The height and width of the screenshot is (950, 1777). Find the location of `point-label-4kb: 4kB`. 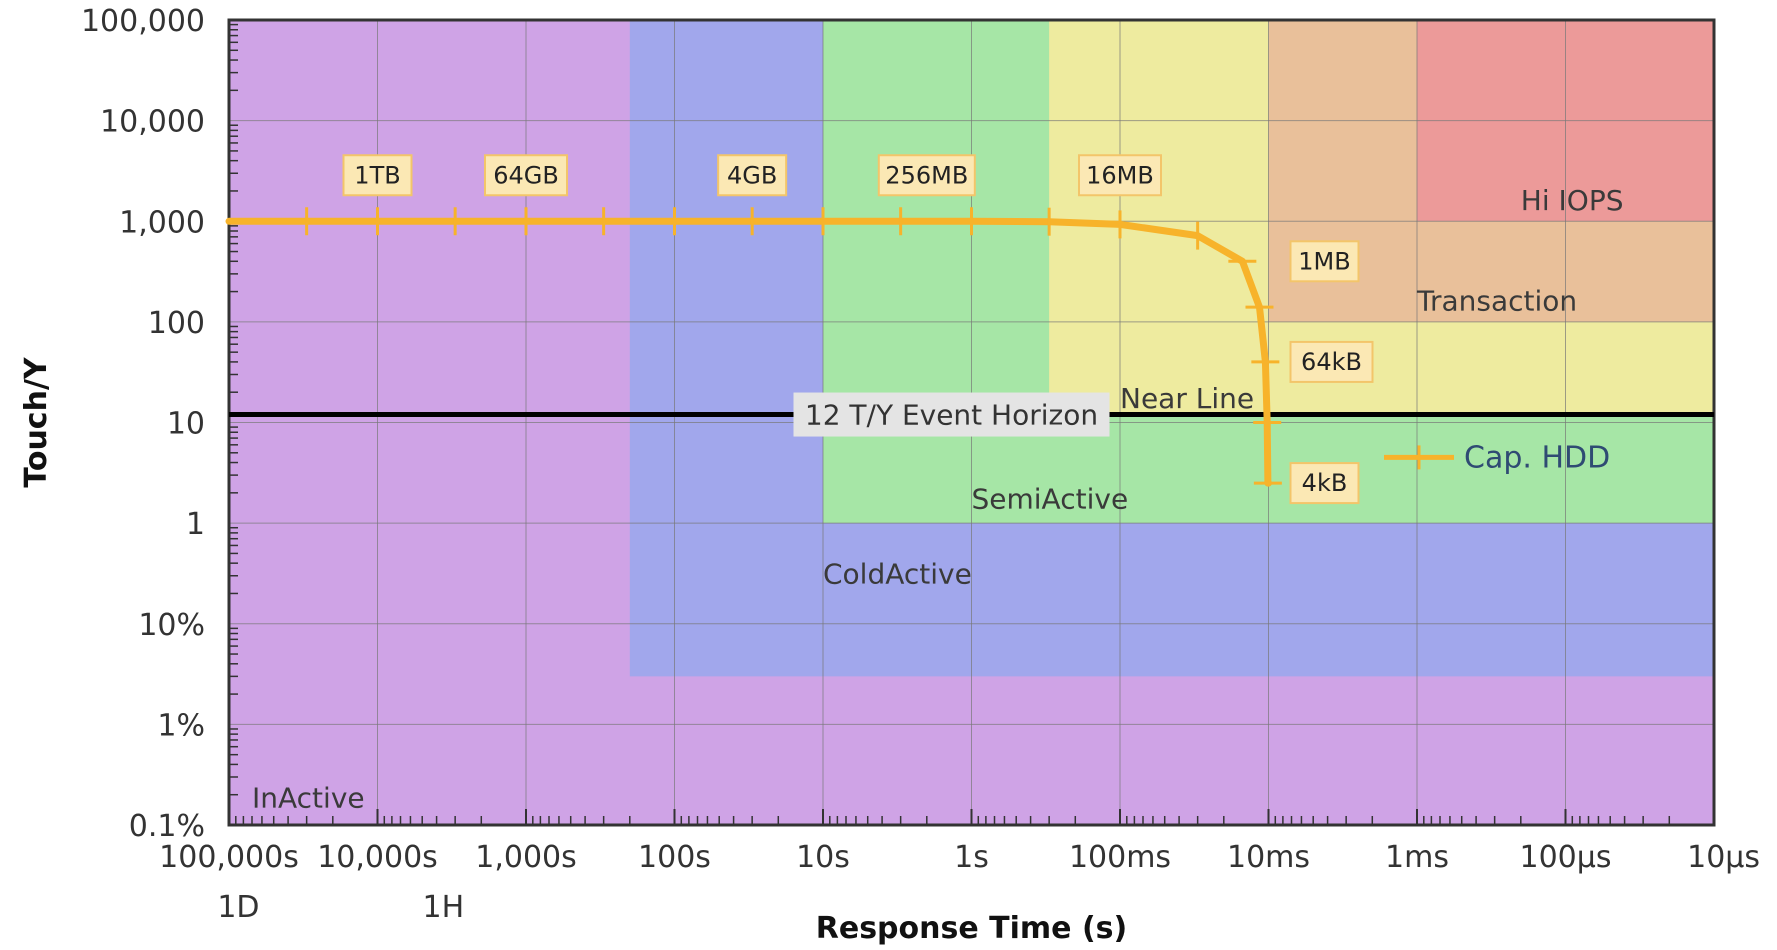

point-label-4kb: 4kB is located at coordinates (1325, 483).